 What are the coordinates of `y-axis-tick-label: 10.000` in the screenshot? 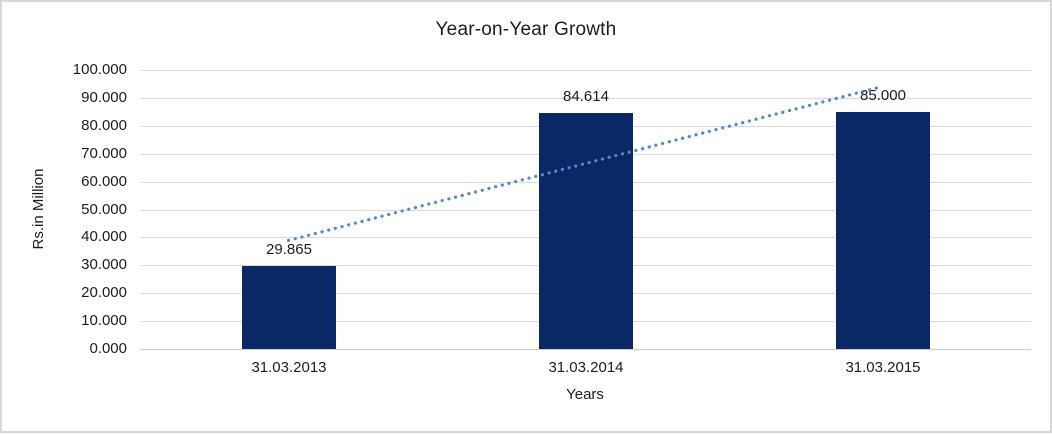 It's located at (104, 320).